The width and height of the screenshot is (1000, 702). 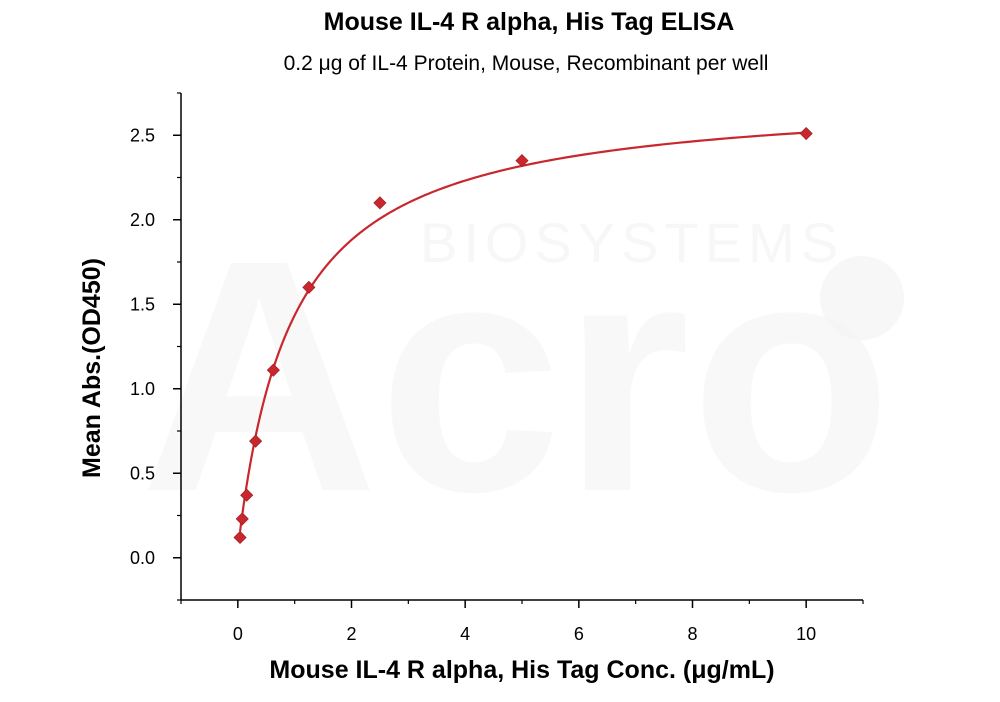 What do you see at coordinates (351, 634) in the screenshot?
I see `x-tick-label: 2` at bounding box center [351, 634].